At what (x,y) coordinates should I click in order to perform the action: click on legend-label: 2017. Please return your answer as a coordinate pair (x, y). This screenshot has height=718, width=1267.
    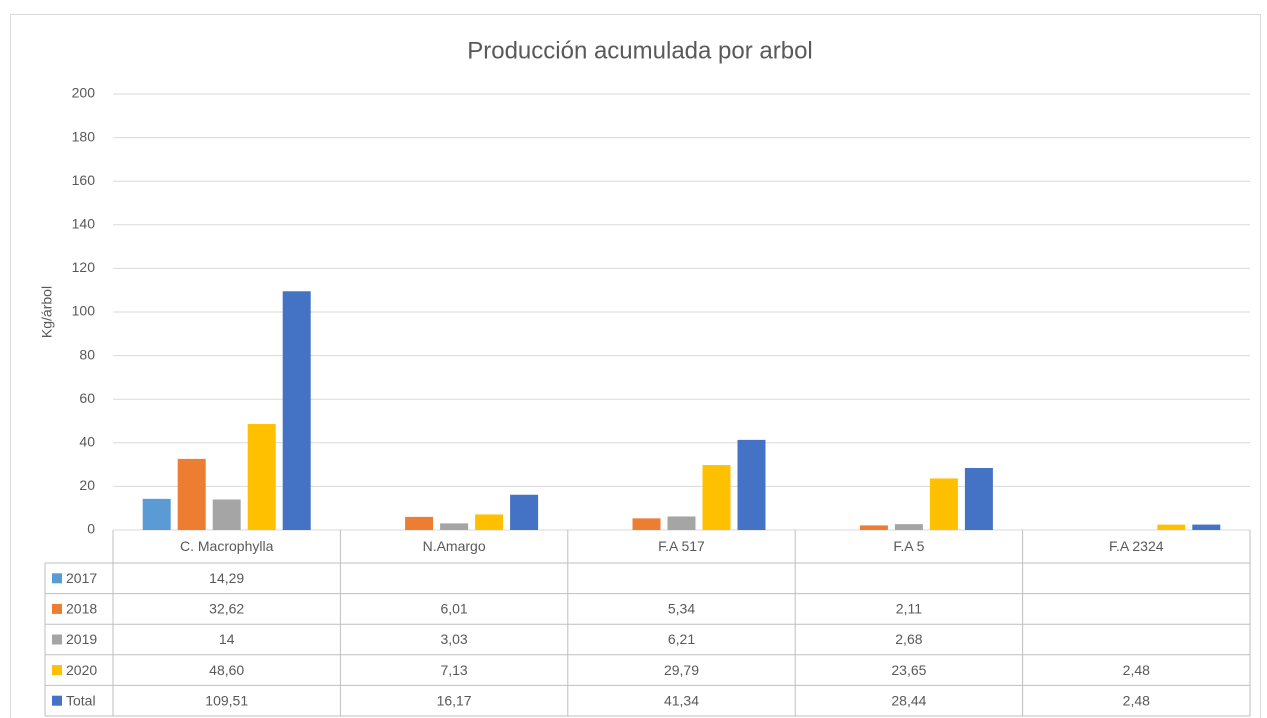
    Looking at the image, I should click on (81, 578).